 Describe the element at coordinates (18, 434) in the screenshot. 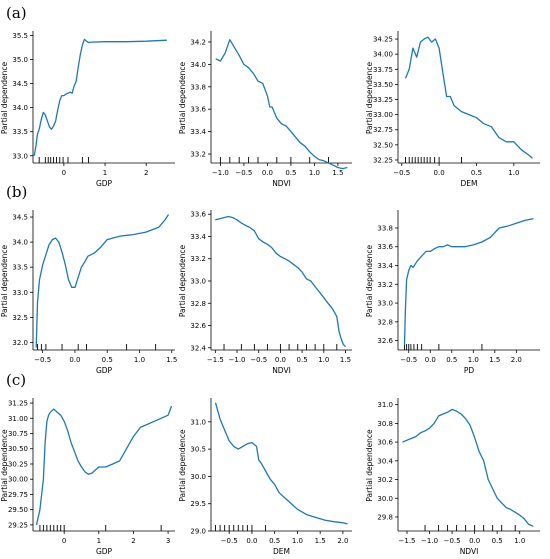

I see `y-tick-label: 30.75` at that location.